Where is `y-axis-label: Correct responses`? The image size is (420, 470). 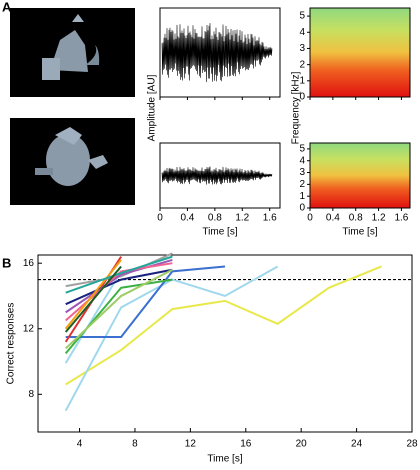
y-axis-label: Correct responses is located at coordinates (11, 344).